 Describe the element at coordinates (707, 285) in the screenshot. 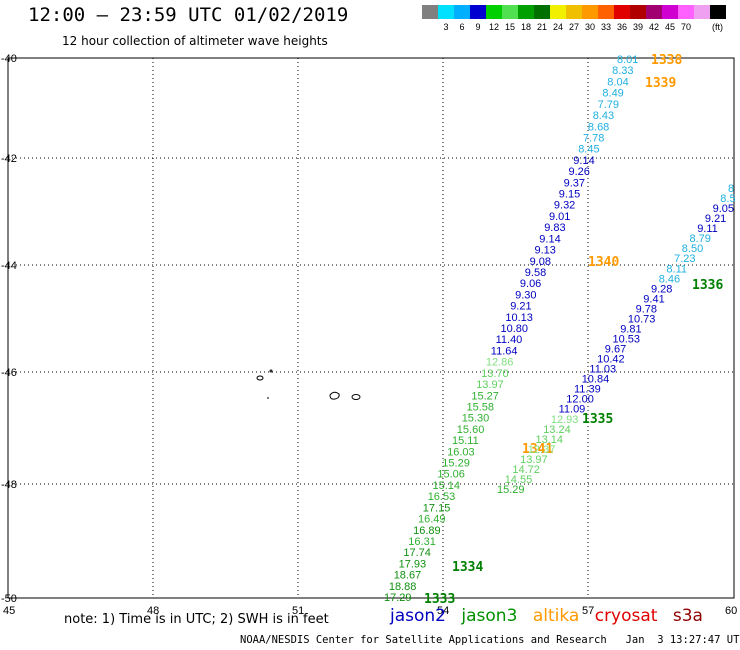

I see `track-label: 1336` at that location.